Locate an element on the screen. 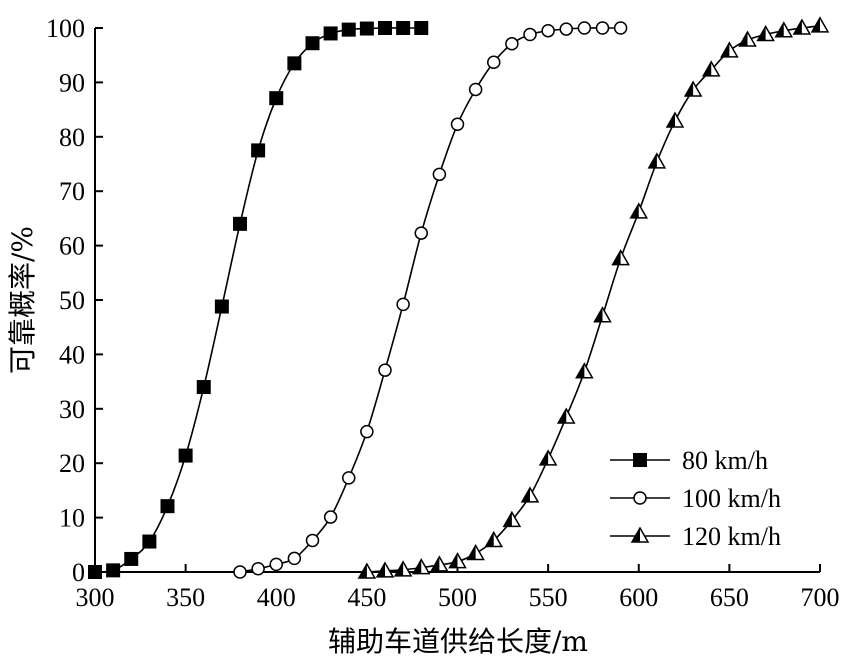  x-tick-label: 500 is located at coordinates (457, 597).